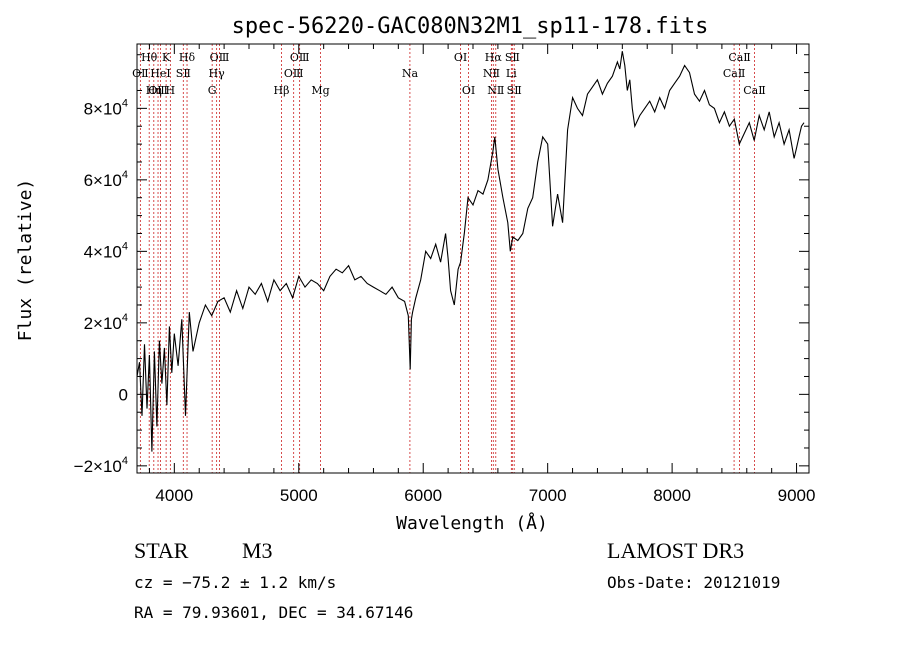  I want to click on y-tick-label: −2×10⁴, so click(101, 465).